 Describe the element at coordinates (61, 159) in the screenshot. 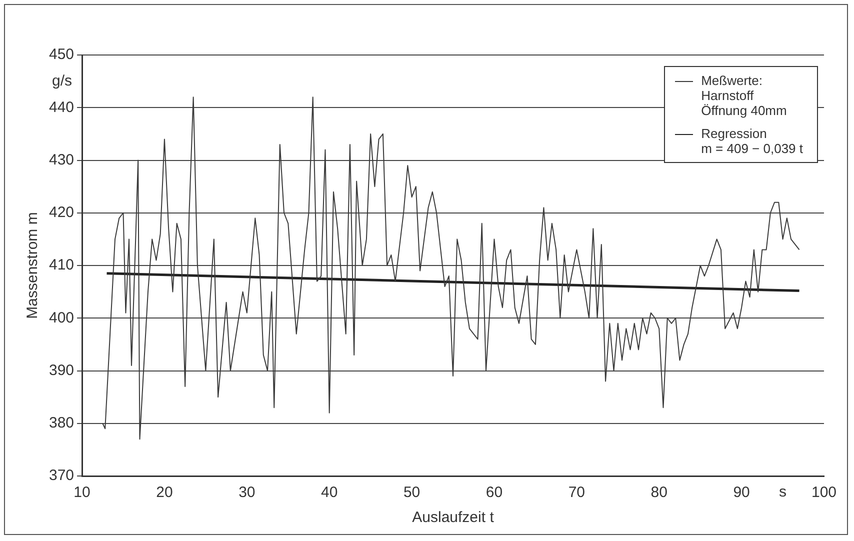

I see `y-tick-label: 430` at that location.